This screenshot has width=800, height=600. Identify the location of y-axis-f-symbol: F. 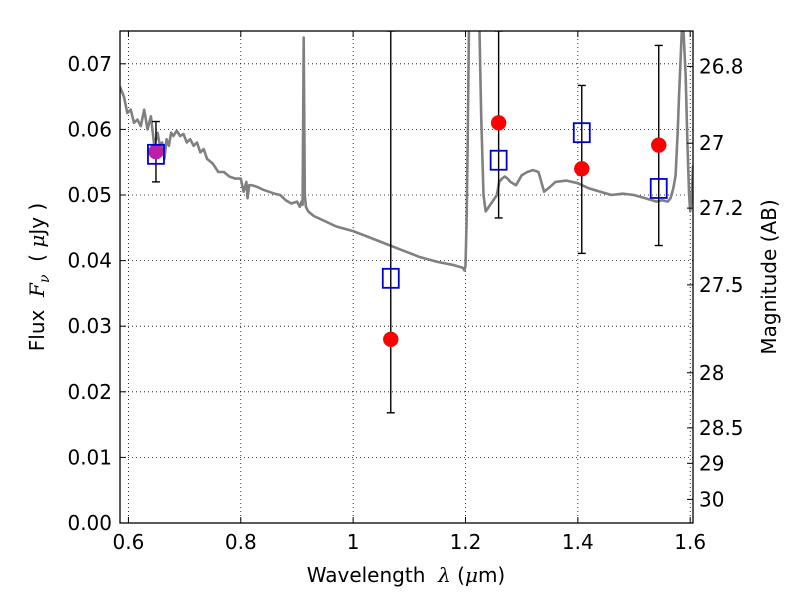
(37, 290).